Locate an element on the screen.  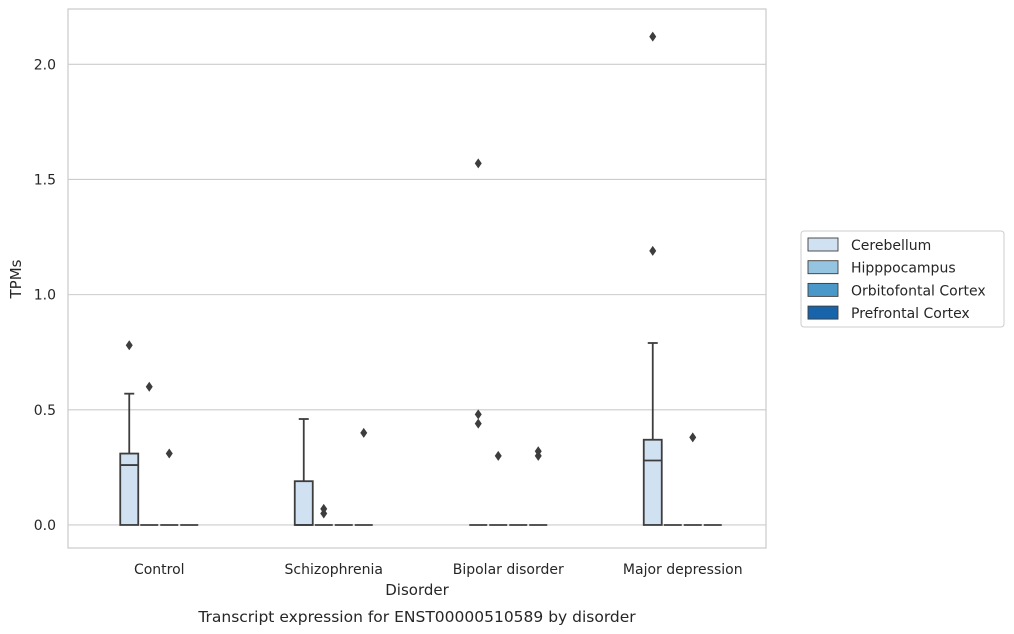
y-tick-label: 2.0 is located at coordinates (45, 65).